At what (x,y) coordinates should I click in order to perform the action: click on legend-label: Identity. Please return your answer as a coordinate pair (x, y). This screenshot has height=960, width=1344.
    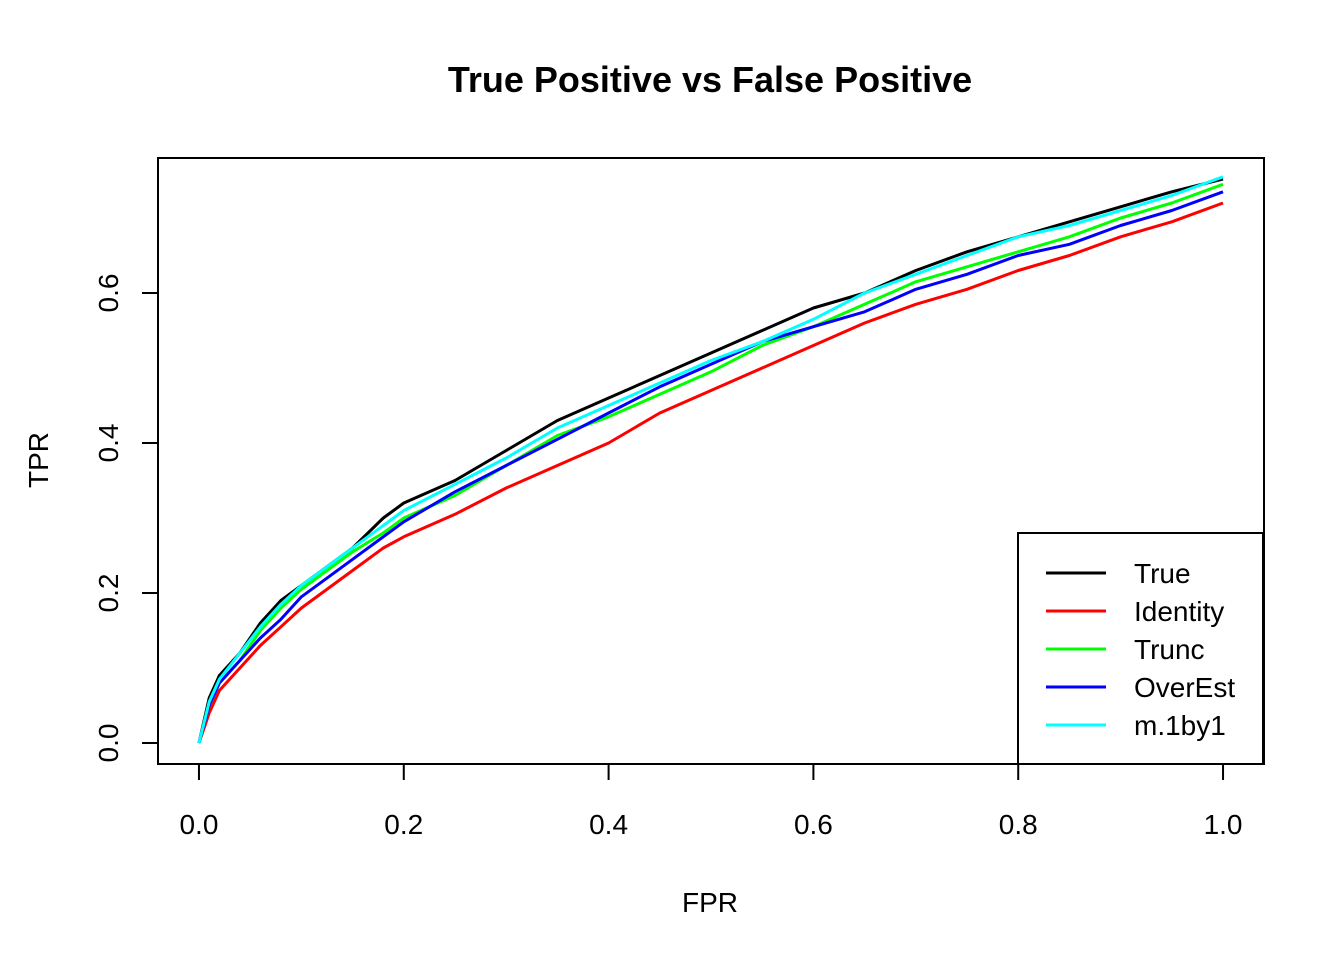
    Looking at the image, I should click on (1179, 611).